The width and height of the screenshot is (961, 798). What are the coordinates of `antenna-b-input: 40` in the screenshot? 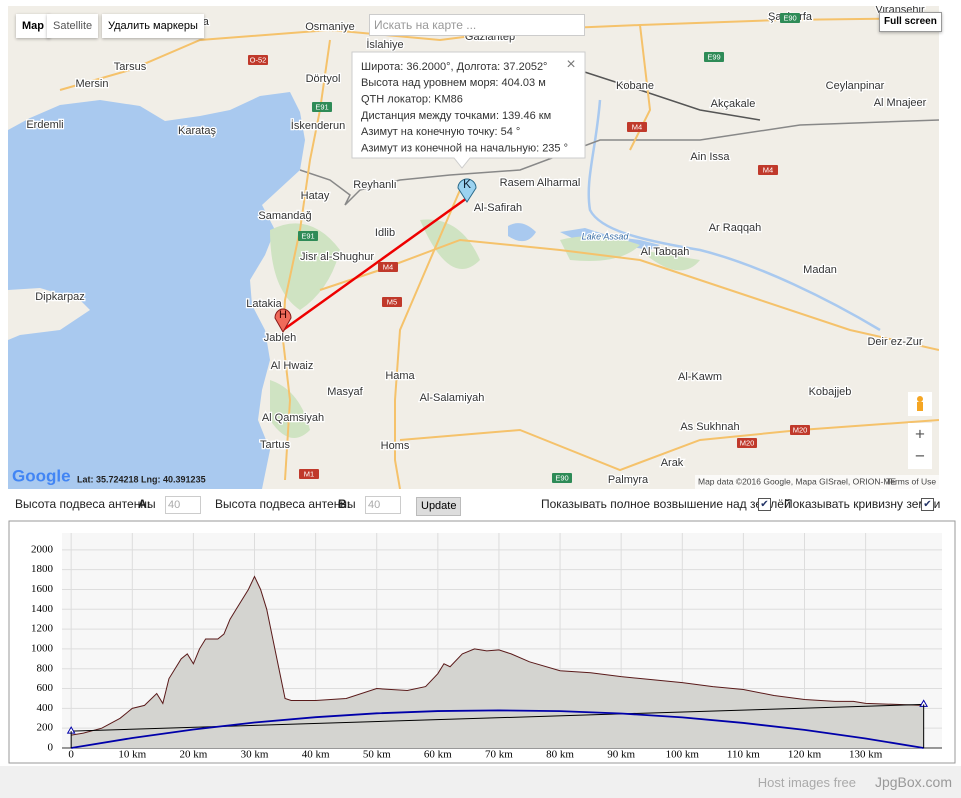 It's located at (383, 505).